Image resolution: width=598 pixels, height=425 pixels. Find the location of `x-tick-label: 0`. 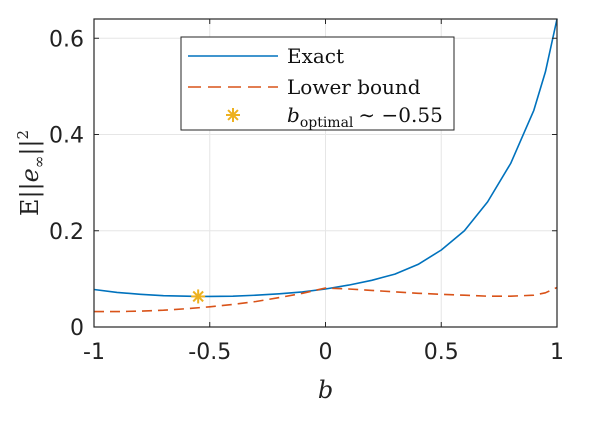

x-tick-label: 0 is located at coordinates (326, 352).